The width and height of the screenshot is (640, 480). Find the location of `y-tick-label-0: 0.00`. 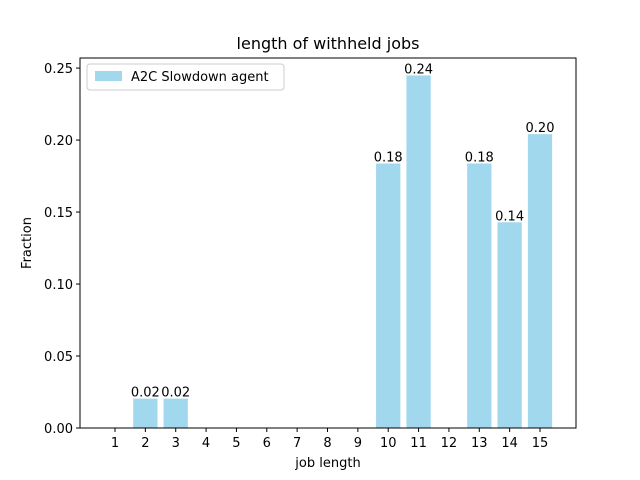

y-tick-label-0: 0.00 is located at coordinates (58, 429).